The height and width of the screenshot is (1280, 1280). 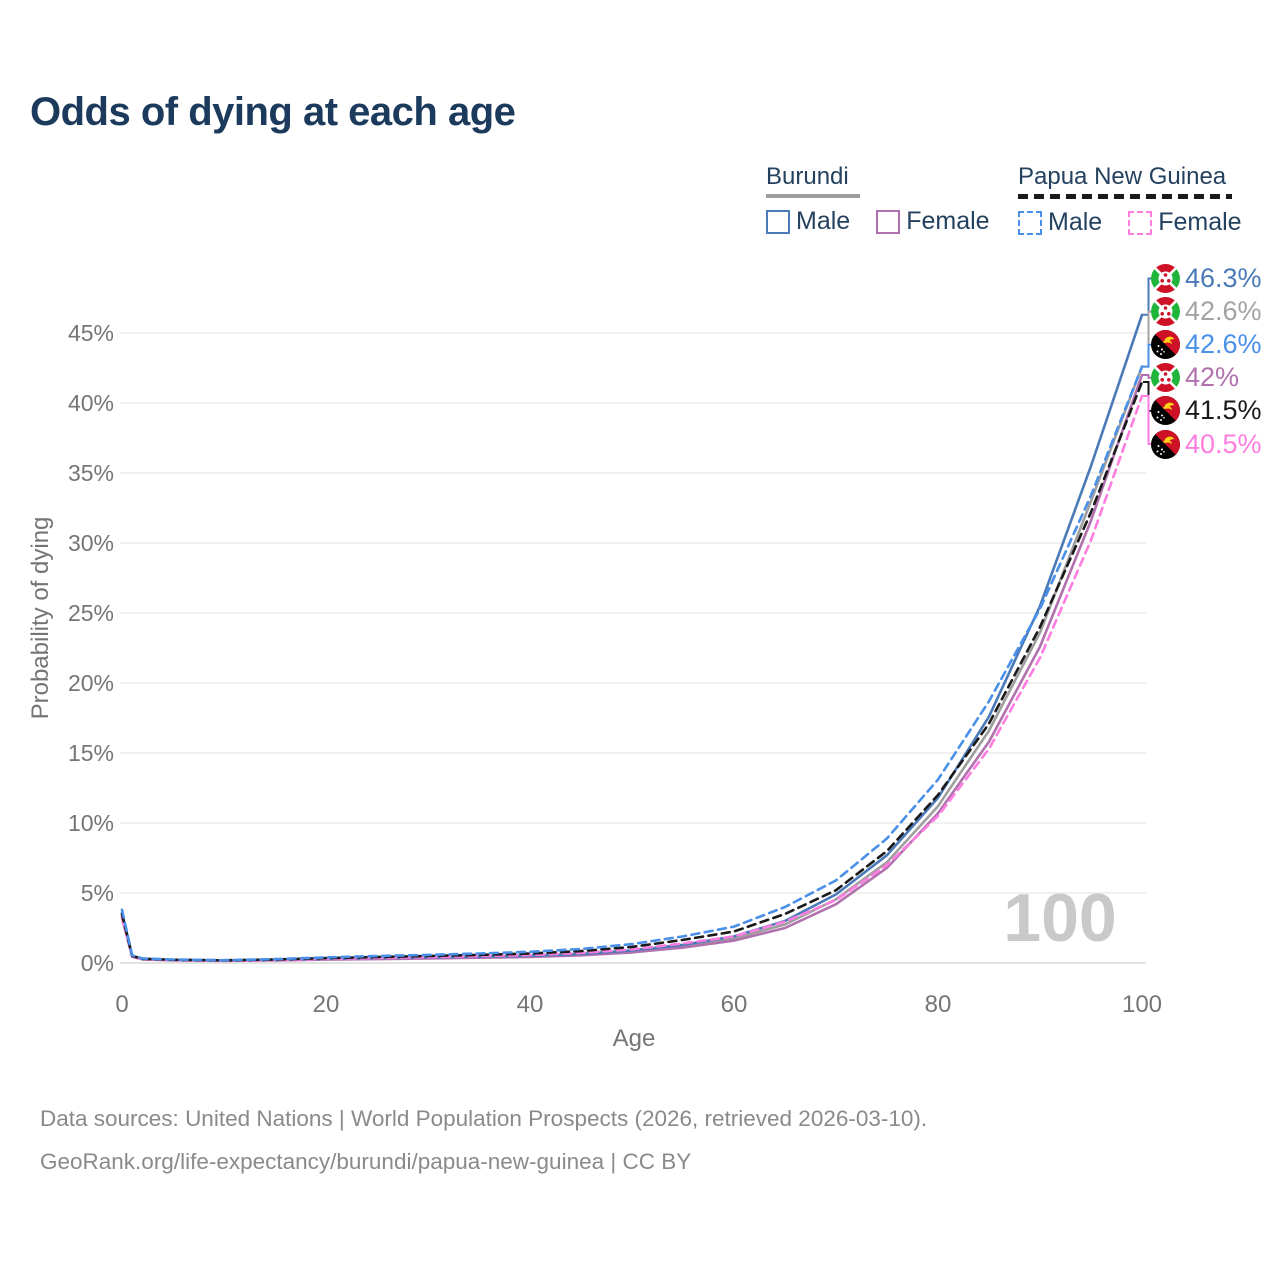 What do you see at coordinates (1130, 200) in the screenshot?
I see `legend-group-papua-new-guinea: Papua New Guinea Male Female` at bounding box center [1130, 200].